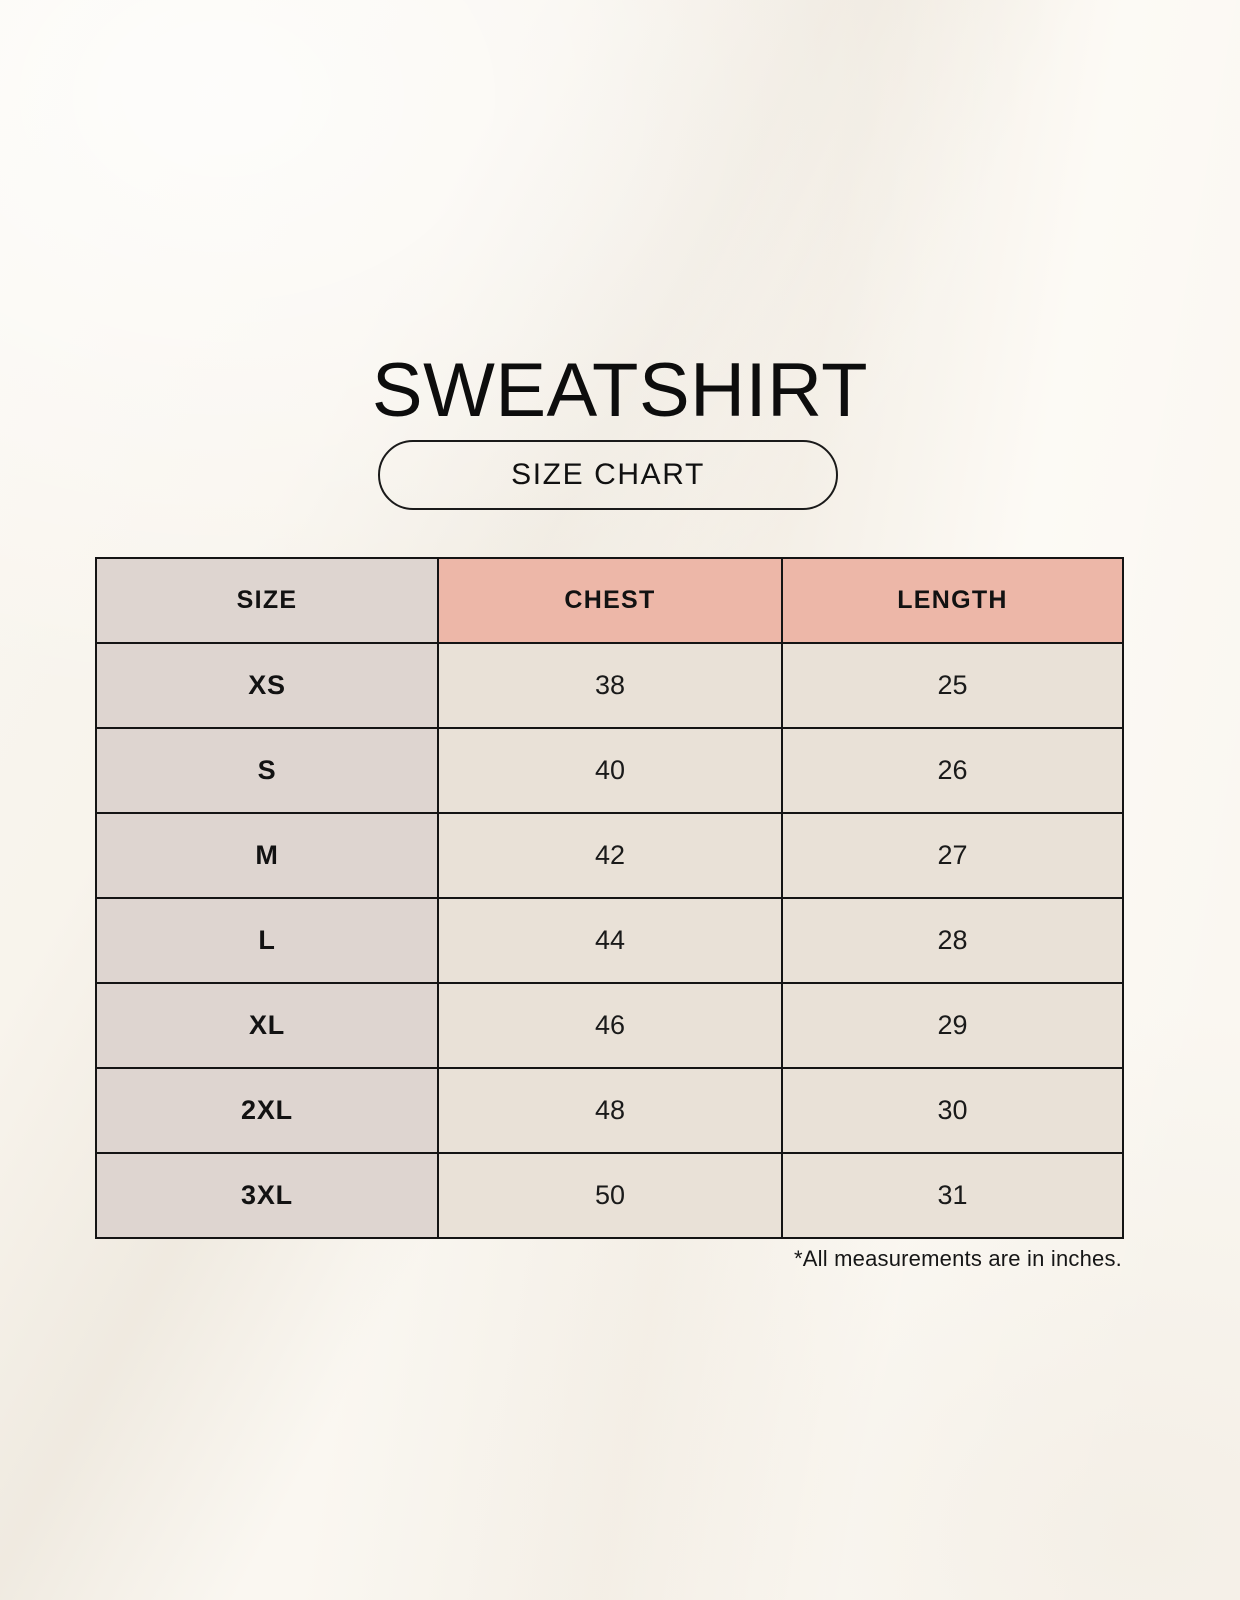 This screenshot has width=1240, height=1600. Describe the element at coordinates (952, 1195) in the screenshot. I see `cell-length: 31` at that location.